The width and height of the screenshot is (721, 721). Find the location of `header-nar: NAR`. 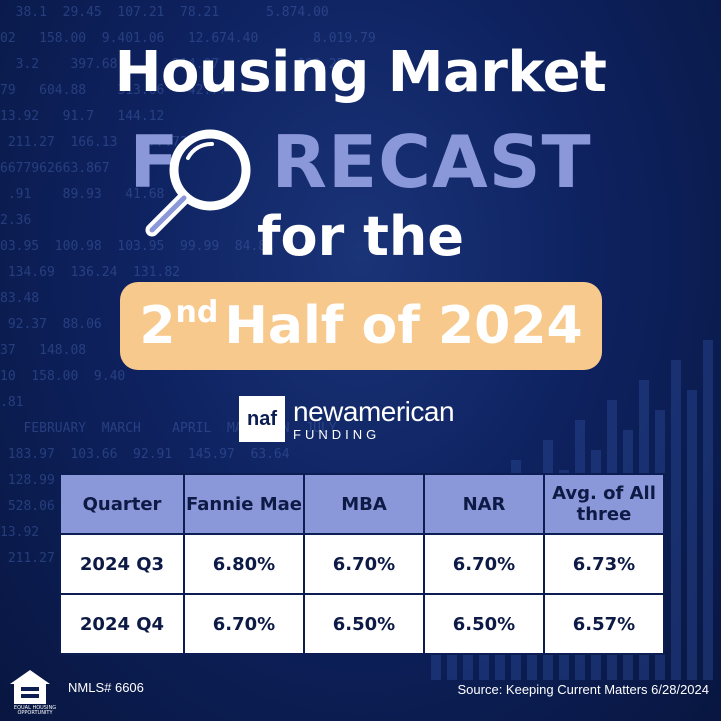

header-nar: NAR is located at coordinates (484, 504).